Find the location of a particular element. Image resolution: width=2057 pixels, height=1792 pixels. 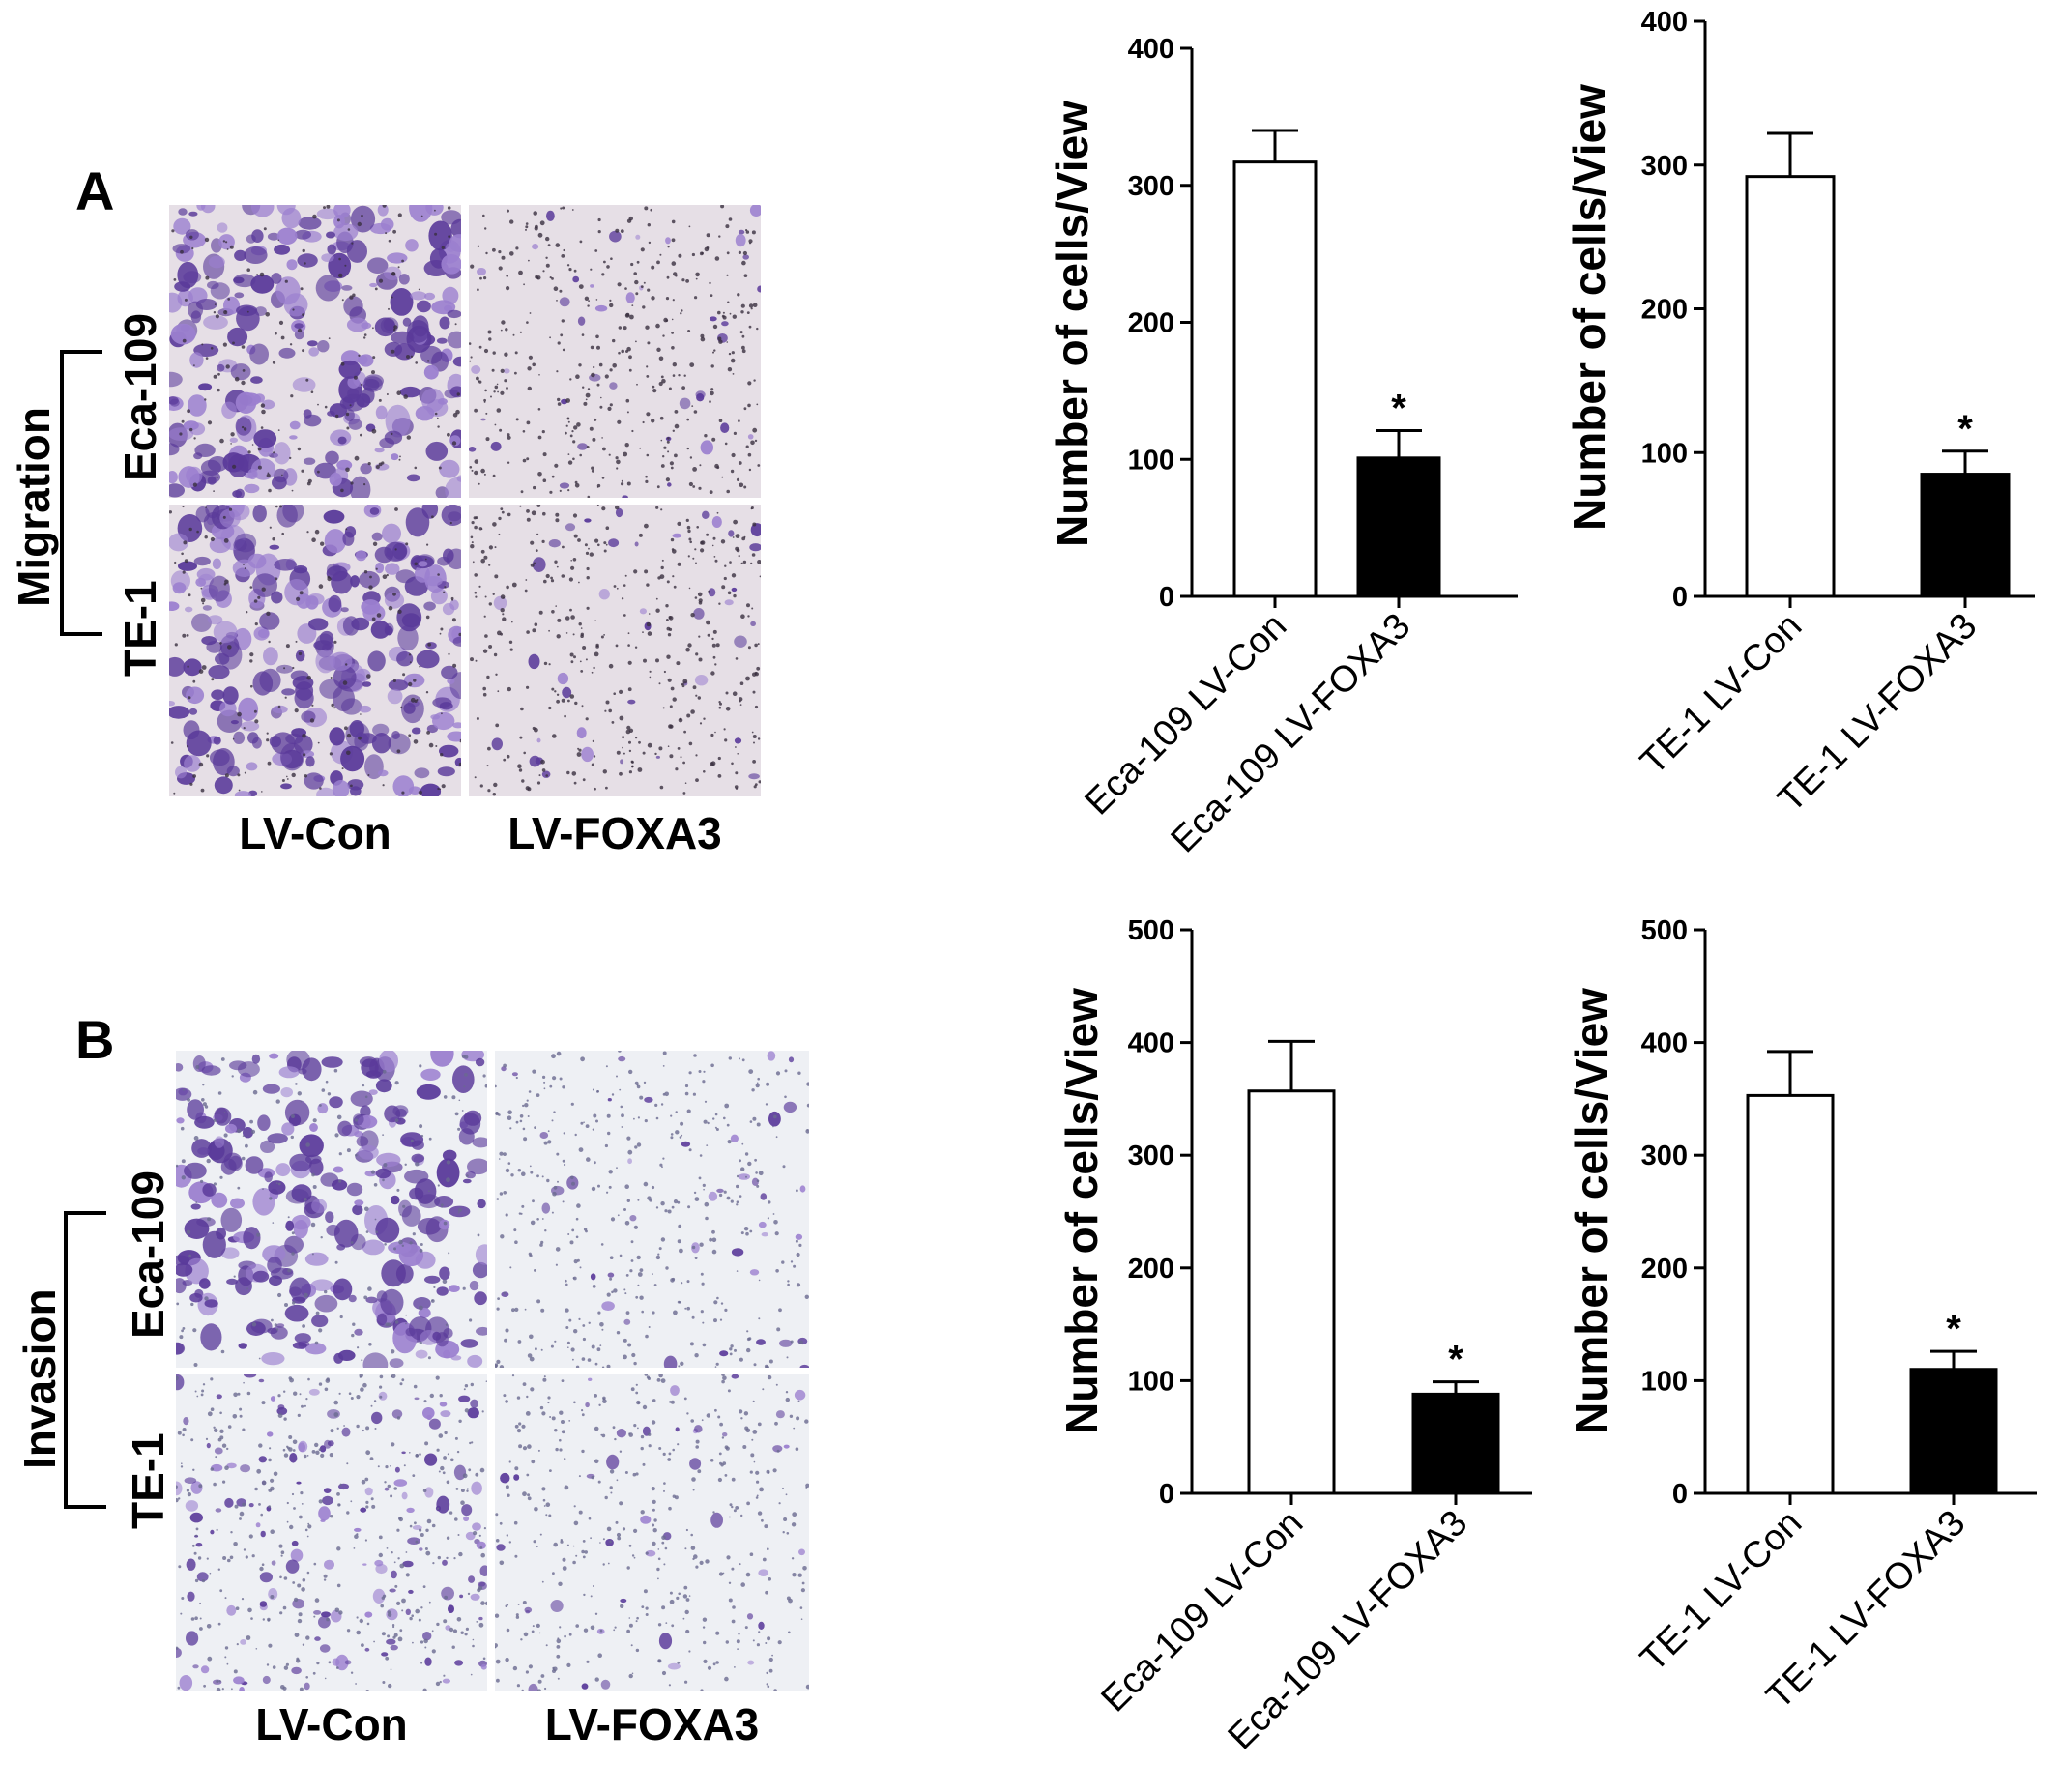

chart-4-y-tick-label-2: 200 is located at coordinates (1664, 1269).